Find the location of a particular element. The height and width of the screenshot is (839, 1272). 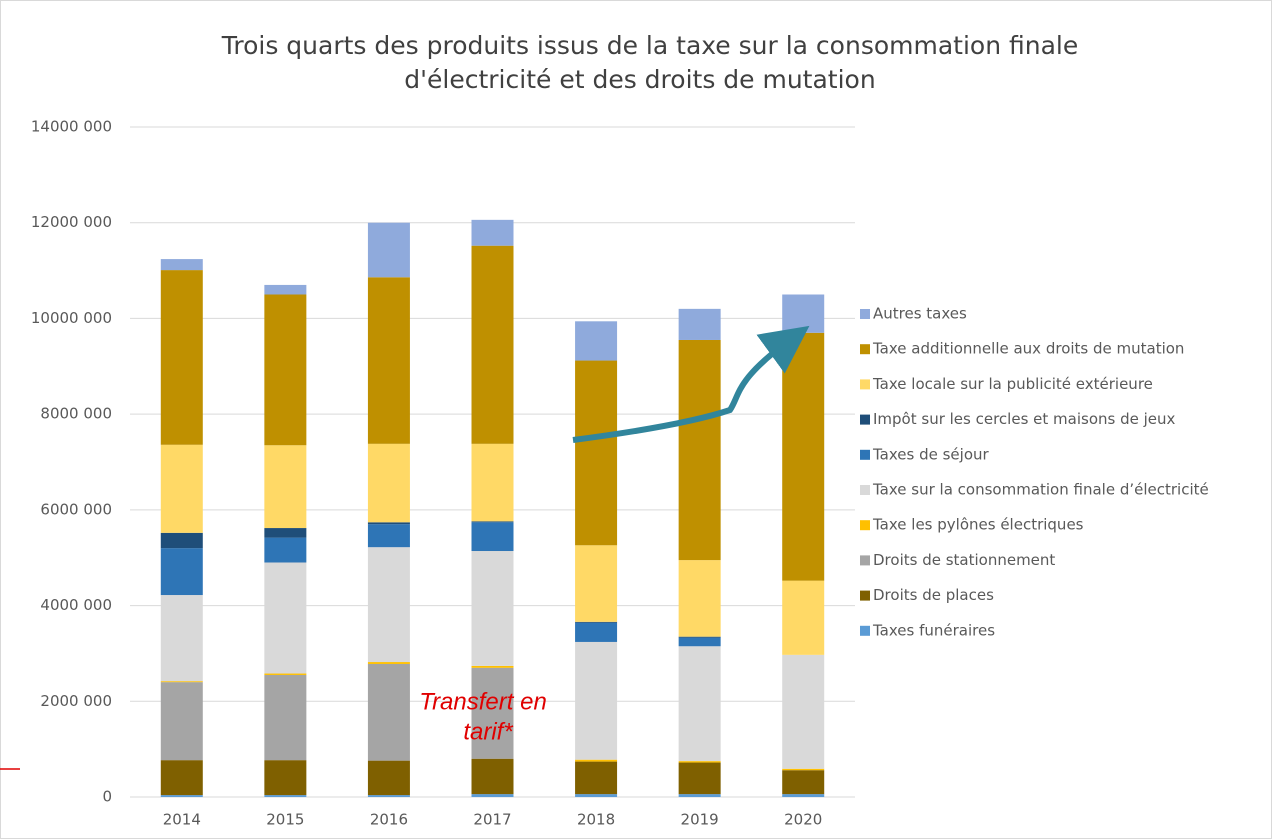

legend-label: Taxes de séjour is located at coordinates (931, 454).